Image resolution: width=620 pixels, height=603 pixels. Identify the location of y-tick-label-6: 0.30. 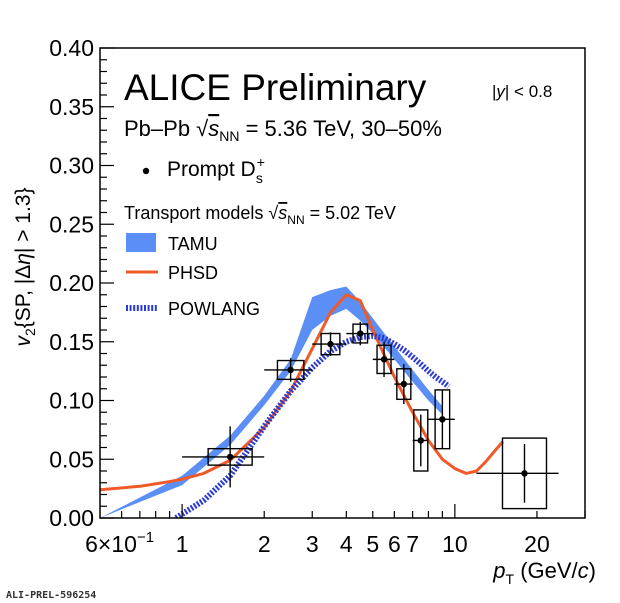
(71, 166).